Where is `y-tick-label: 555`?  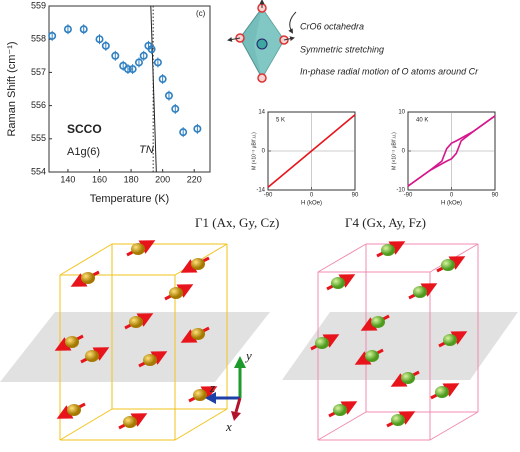
y-tick-label: 555 is located at coordinates (38, 138).